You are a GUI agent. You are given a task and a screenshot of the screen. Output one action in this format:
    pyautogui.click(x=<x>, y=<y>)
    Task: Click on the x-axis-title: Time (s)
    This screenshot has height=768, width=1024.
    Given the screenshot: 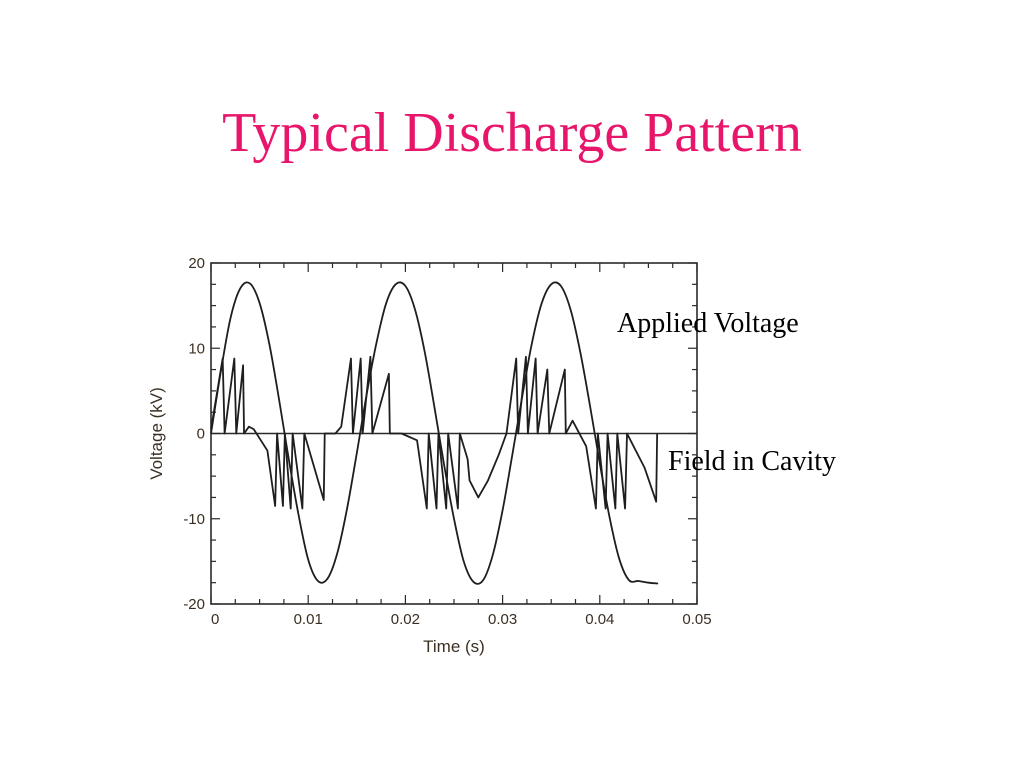 What is the action you would take?
    pyautogui.click(x=454, y=646)
    